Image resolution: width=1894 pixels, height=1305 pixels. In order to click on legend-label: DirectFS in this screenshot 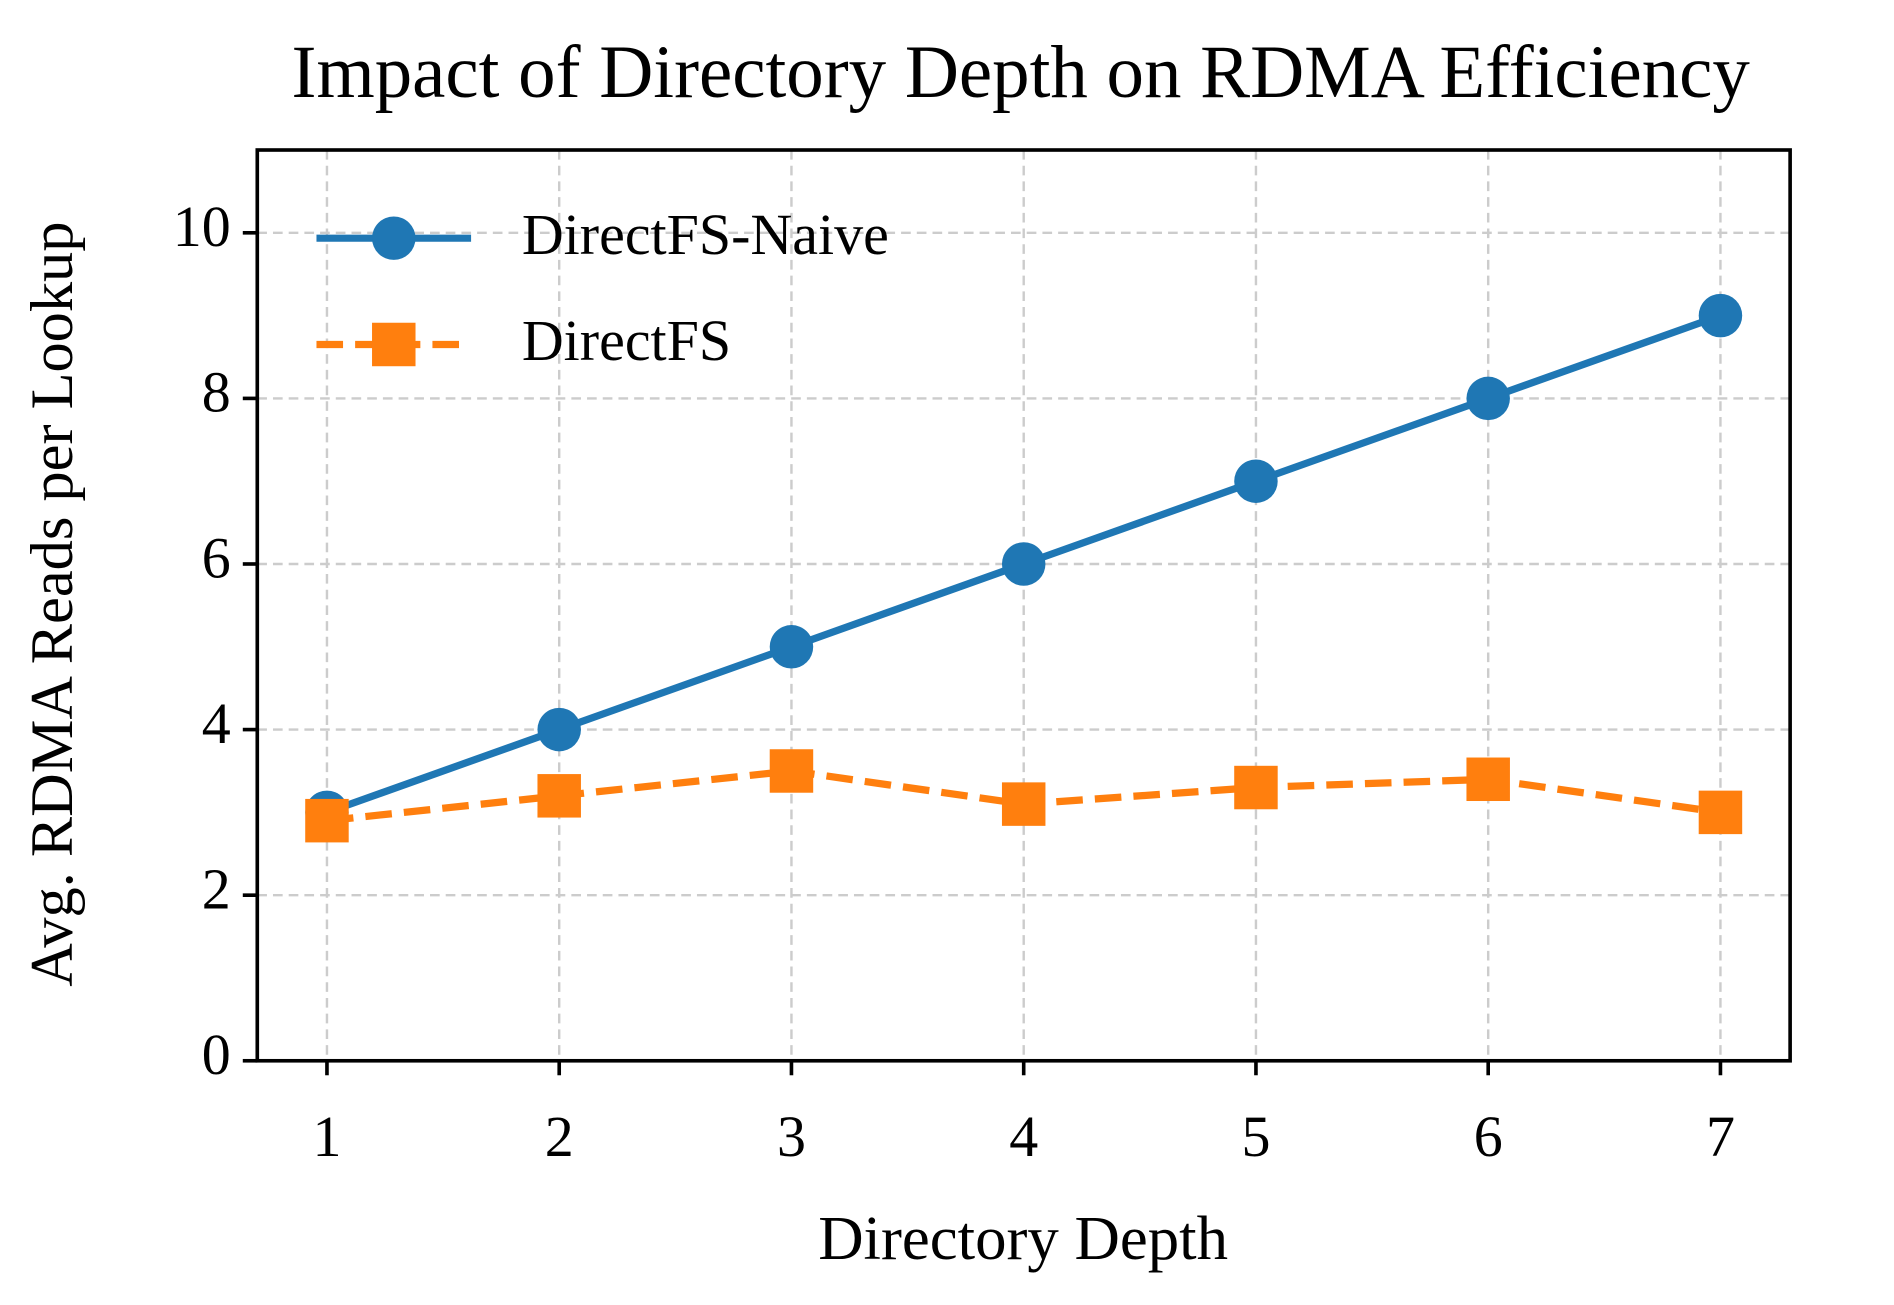, I will do `click(626, 340)`.